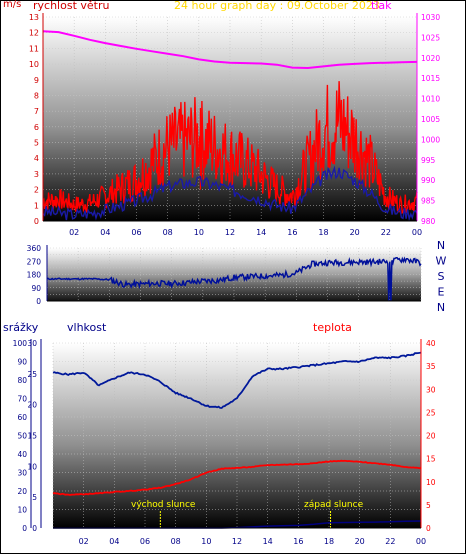 This screenshot has width=466, height=554. Describe the element at coordinates (21, 327) in the screenshot. I see `rain-label: srážky` at that location.